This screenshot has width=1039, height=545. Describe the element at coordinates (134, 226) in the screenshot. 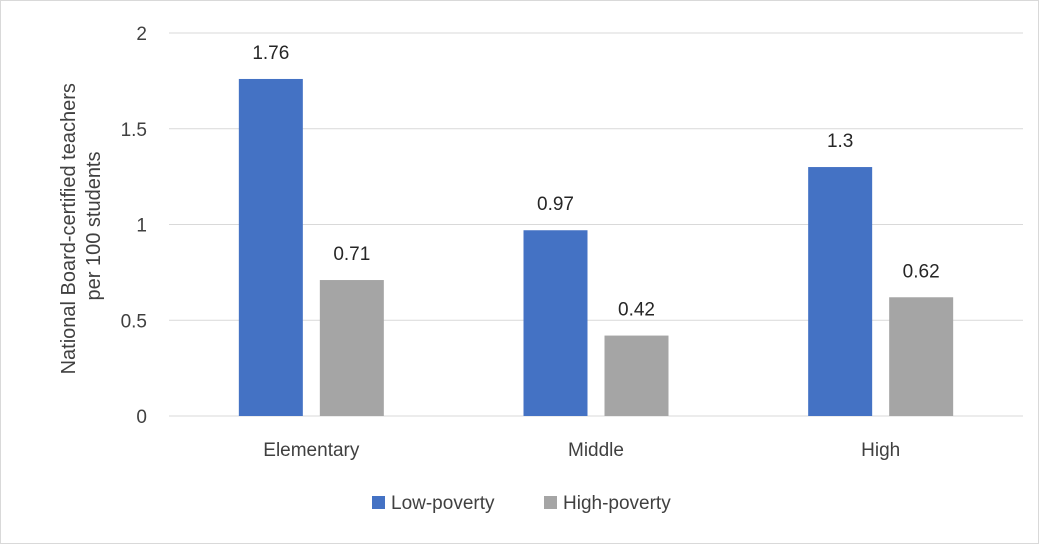

I see `y-axis-ticks: 0 0.5 1 1.5 2` at that location.